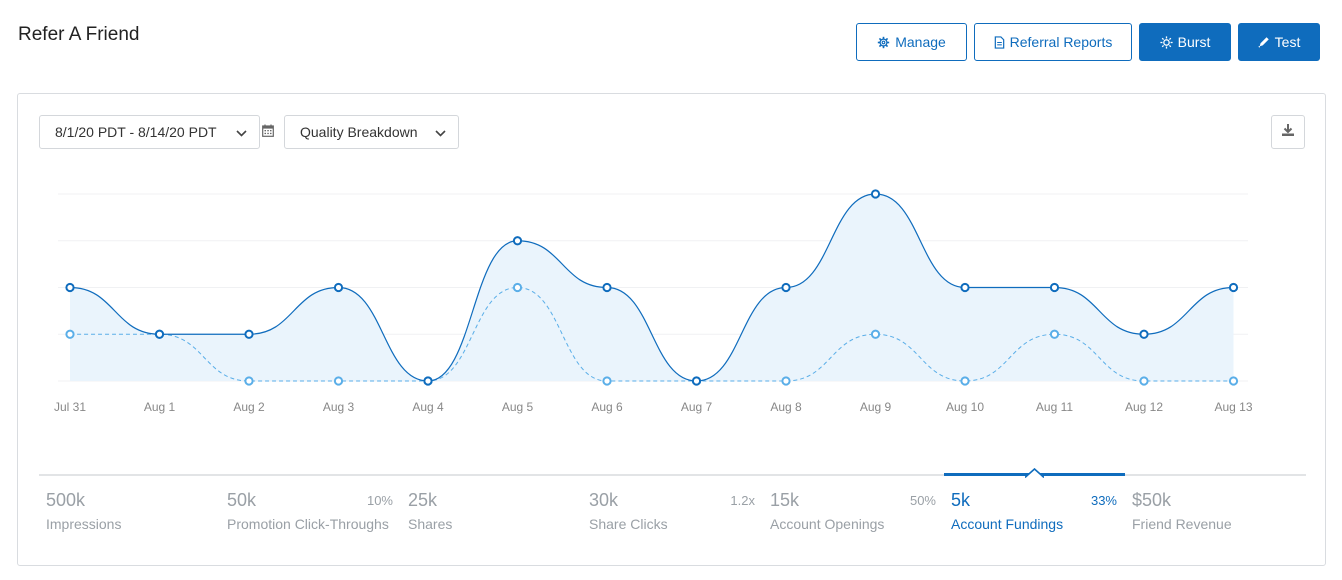  What do you see at coordinates (242, 500) in the screenshot?
I see `metric-value: 50k` at bounding box center [242, 500].